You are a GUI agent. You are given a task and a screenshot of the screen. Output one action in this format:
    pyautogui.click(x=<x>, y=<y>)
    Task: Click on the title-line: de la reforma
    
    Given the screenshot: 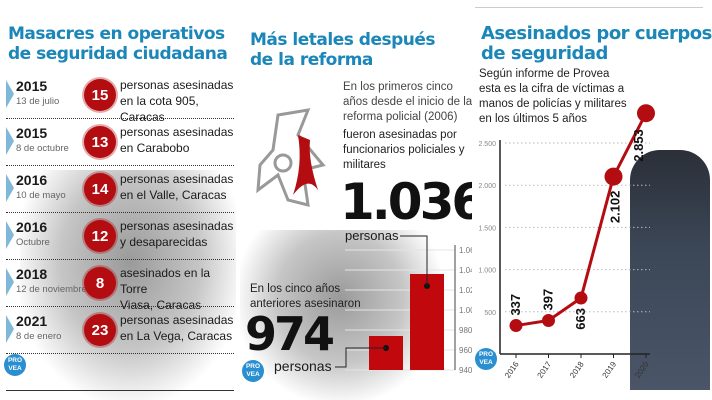 What is the action you would take?
    pyautogui.click(x=311, y=60)
    